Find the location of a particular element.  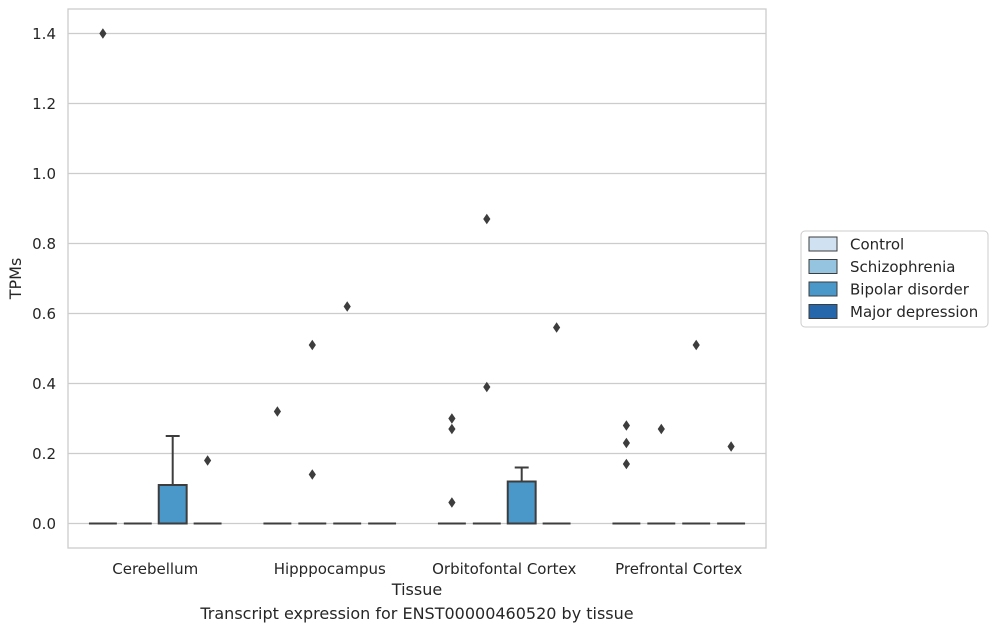

y-tick-label: 0.6 is located at coordinates (44, 314).